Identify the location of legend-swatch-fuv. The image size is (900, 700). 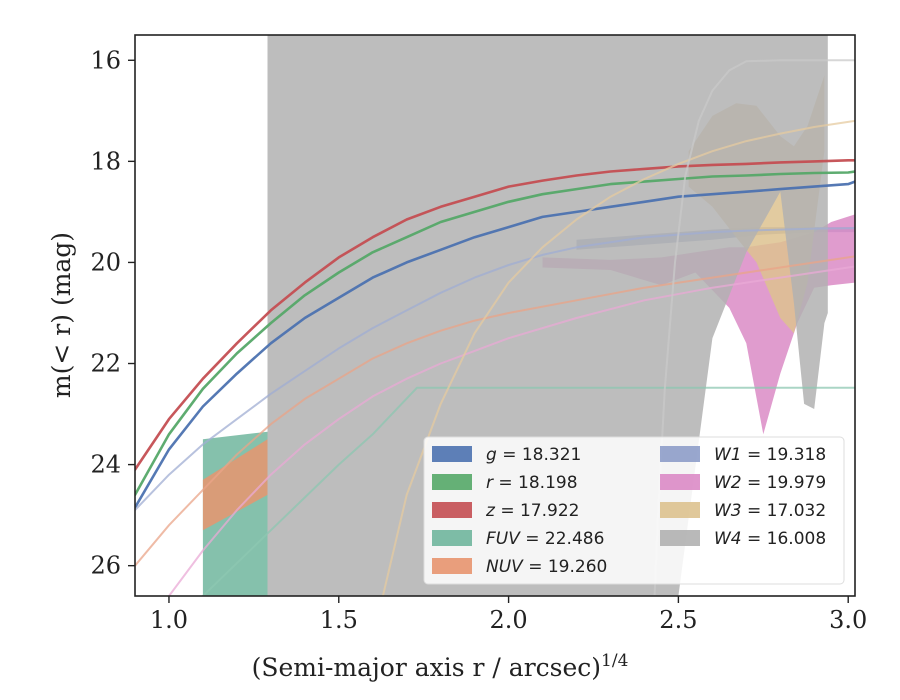
(452, 538).